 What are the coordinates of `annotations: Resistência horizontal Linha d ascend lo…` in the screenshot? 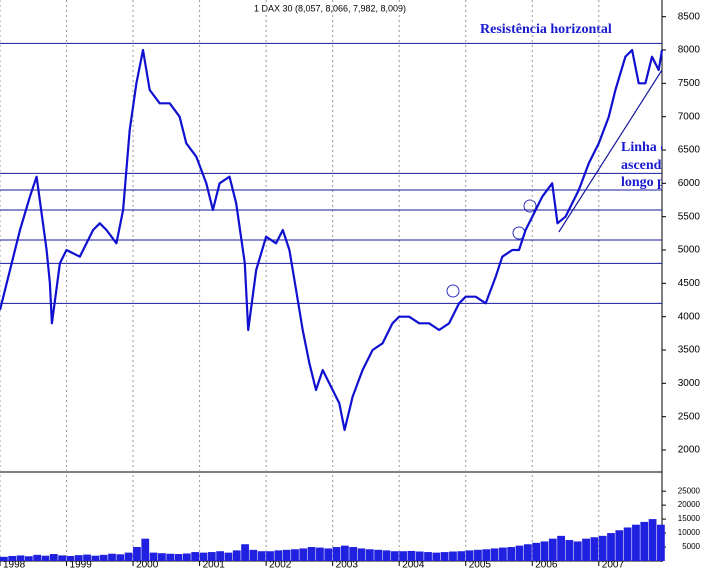 It's located at (574, 106).